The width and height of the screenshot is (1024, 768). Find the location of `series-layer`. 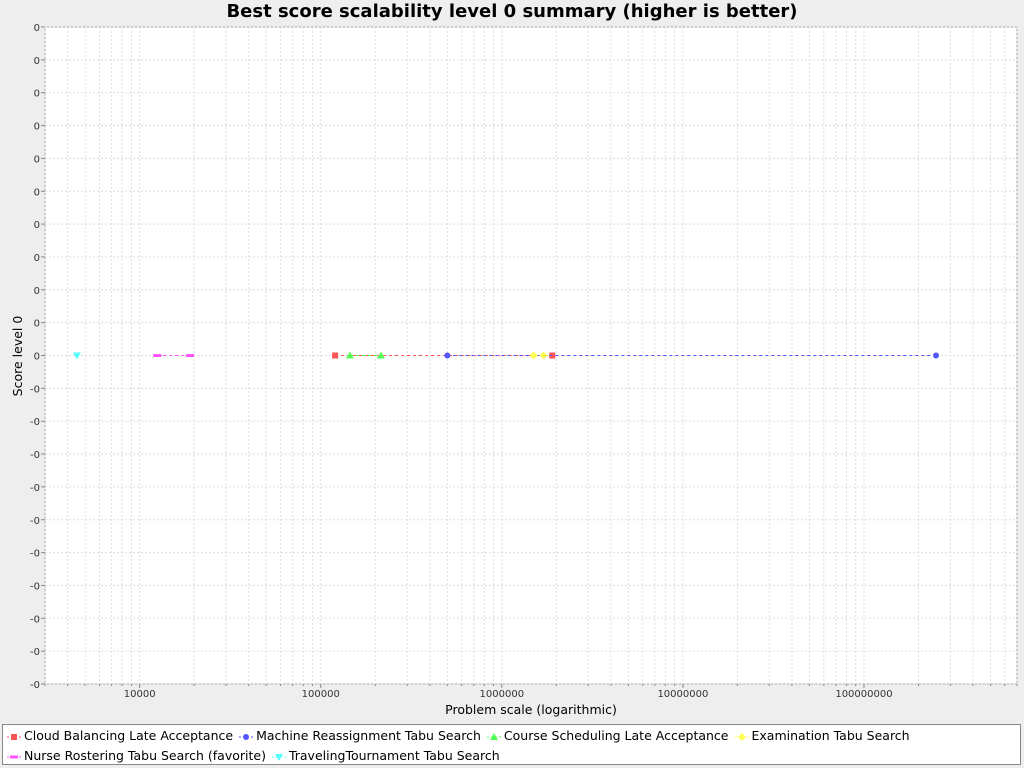

series-layer is located at coordinates (506, 355).